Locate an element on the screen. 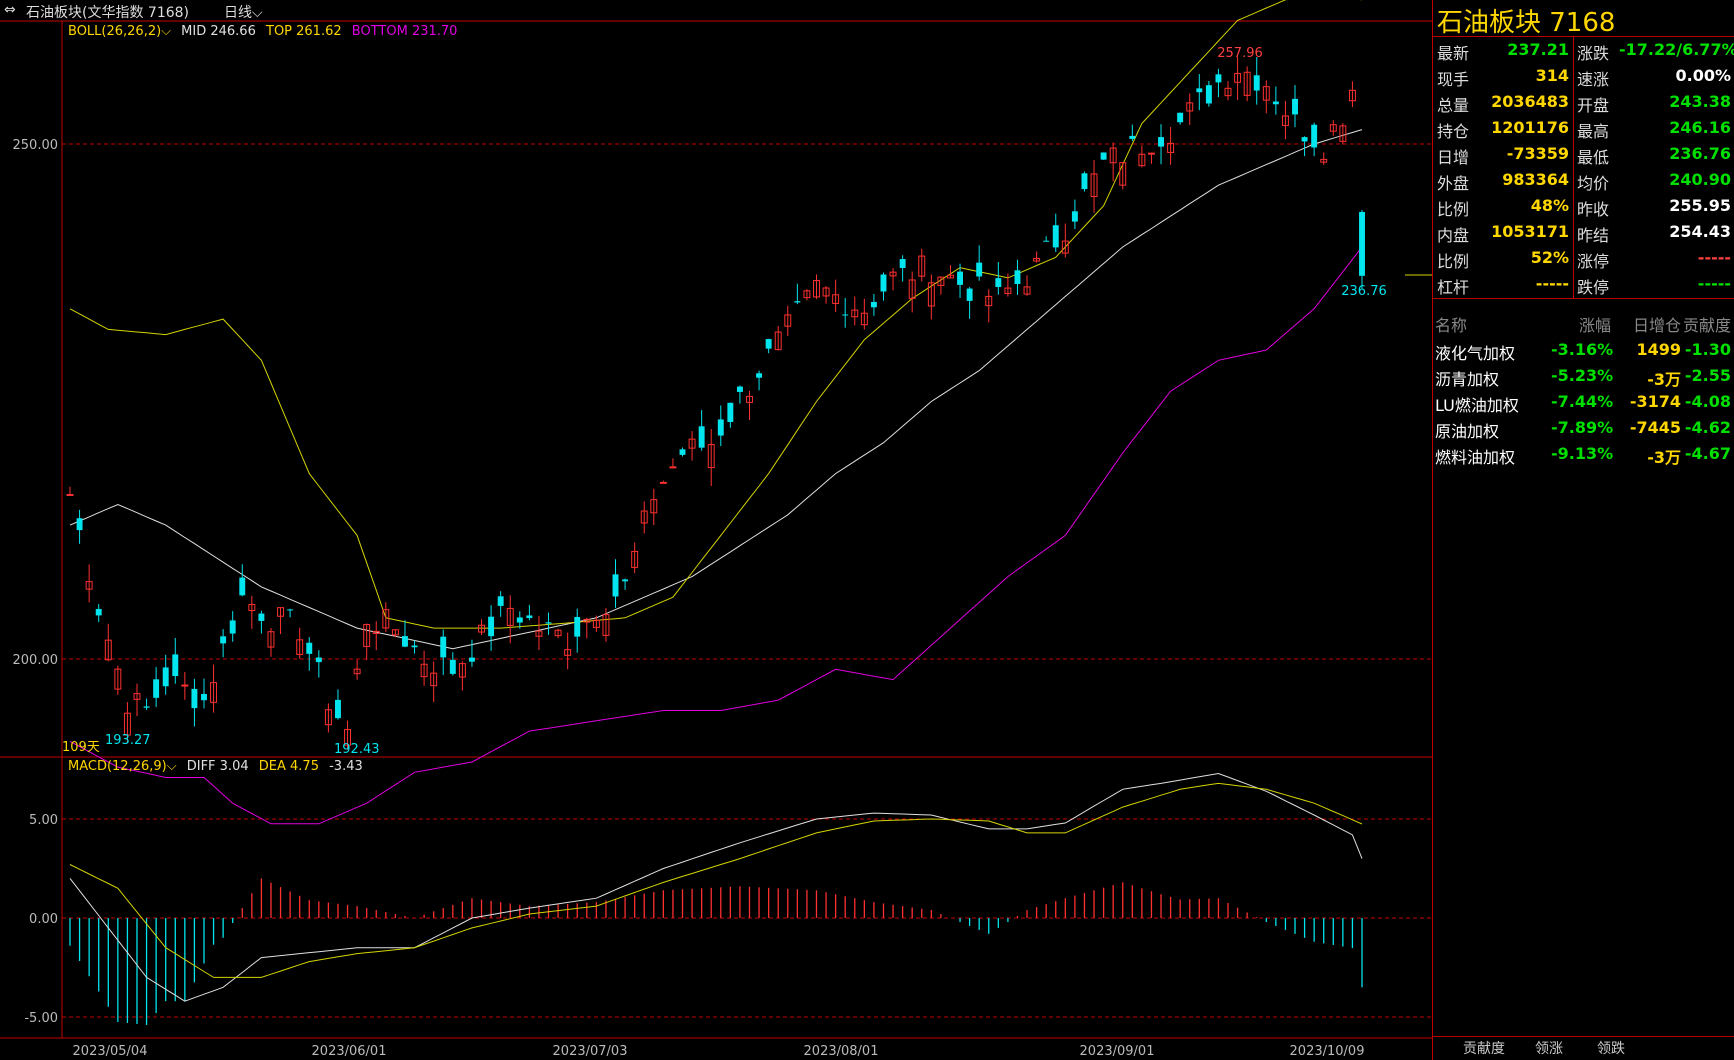  quote-label: 总量 is located at coordinates (1453, 105).